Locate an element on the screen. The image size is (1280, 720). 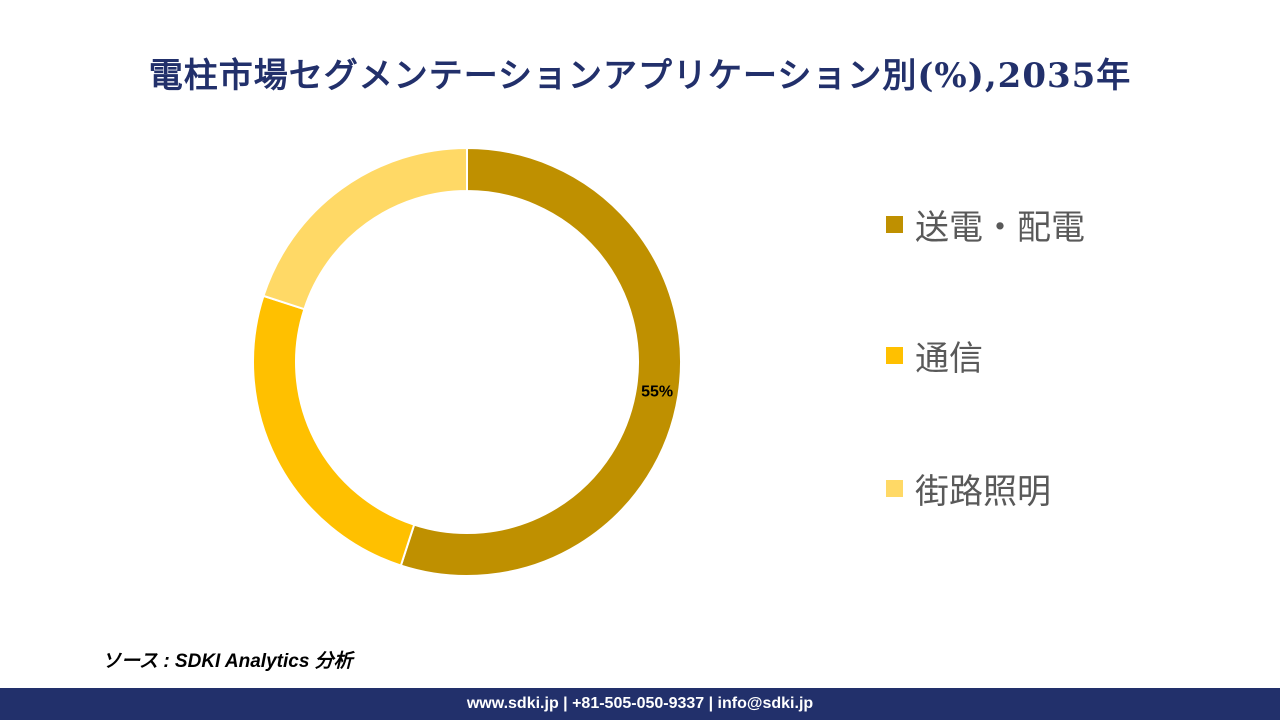
legend-item-transmission-distribution: 送電・配電 is located at coordinates (985, 224).